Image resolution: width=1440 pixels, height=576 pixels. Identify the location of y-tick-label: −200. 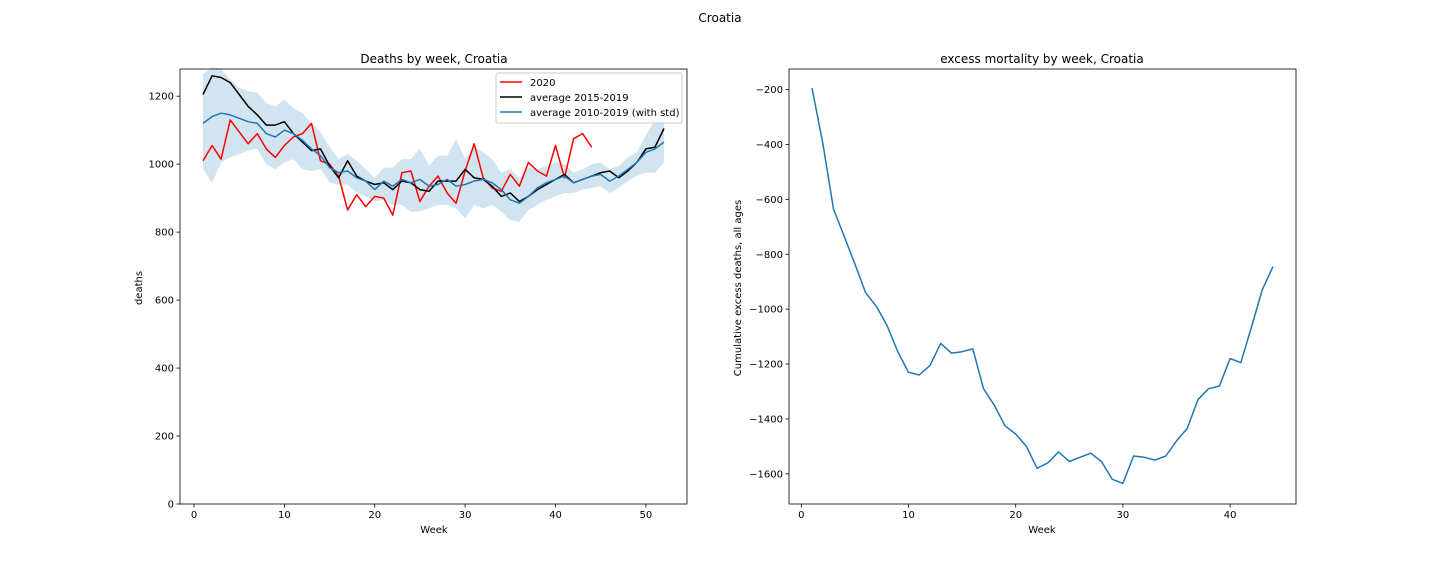
(769, 90).